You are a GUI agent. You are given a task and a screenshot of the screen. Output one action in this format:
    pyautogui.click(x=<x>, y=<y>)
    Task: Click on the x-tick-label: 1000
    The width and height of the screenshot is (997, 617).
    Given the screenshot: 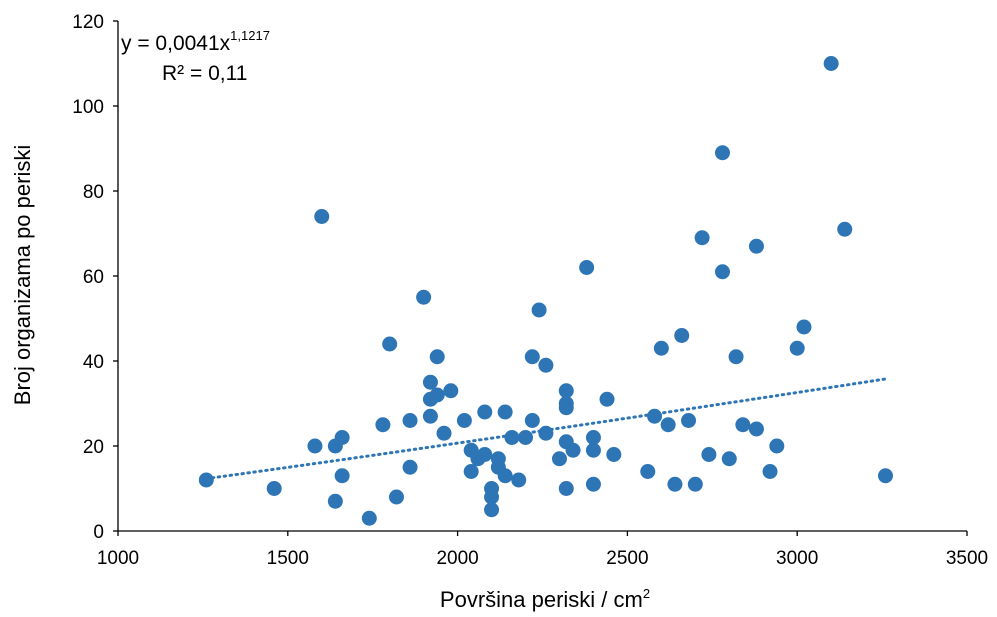 What is the action you would take?
    pyautogui.click(x=118, y=558)
    